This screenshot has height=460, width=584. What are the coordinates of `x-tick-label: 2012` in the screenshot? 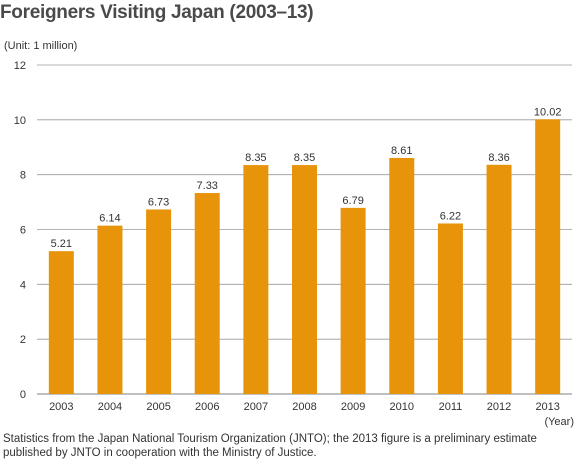 It's located at (499, 407).